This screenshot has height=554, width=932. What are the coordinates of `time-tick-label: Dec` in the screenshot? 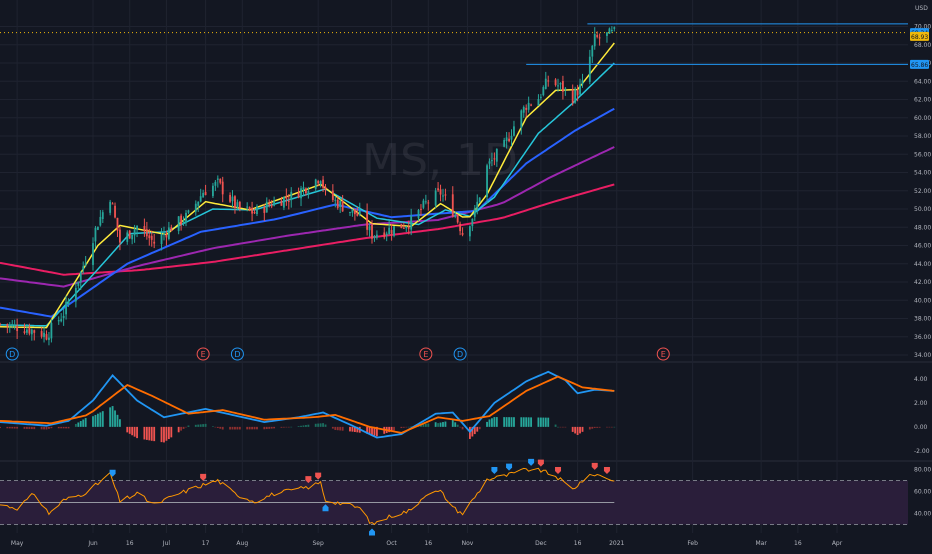 It's located at (541, 543).